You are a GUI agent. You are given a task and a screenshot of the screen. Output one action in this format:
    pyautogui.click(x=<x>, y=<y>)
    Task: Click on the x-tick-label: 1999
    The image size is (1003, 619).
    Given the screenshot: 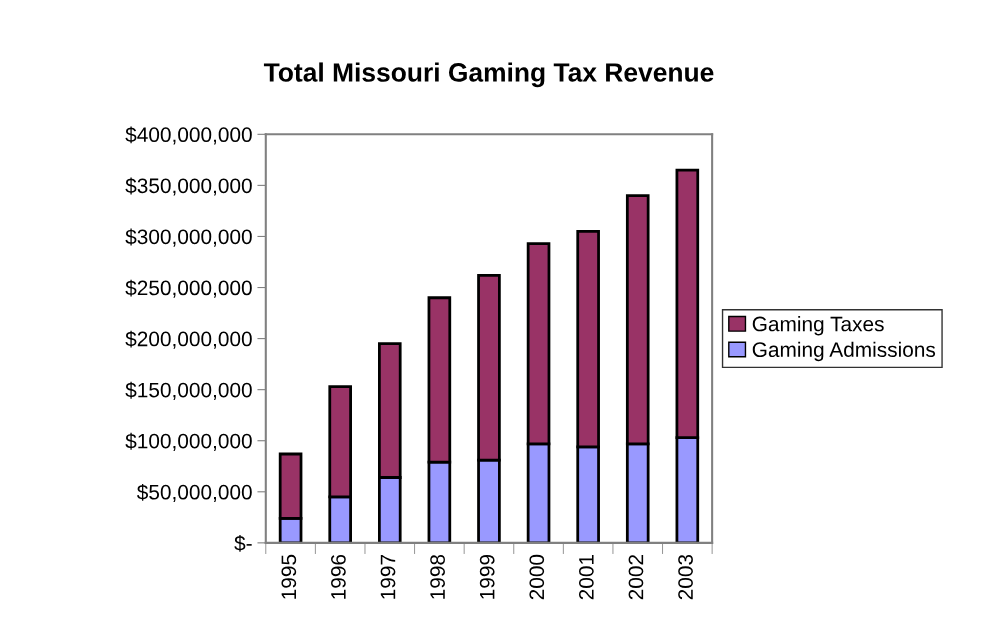 What is the action you would take?
    pyautogui.click(x=487, y=576)
    